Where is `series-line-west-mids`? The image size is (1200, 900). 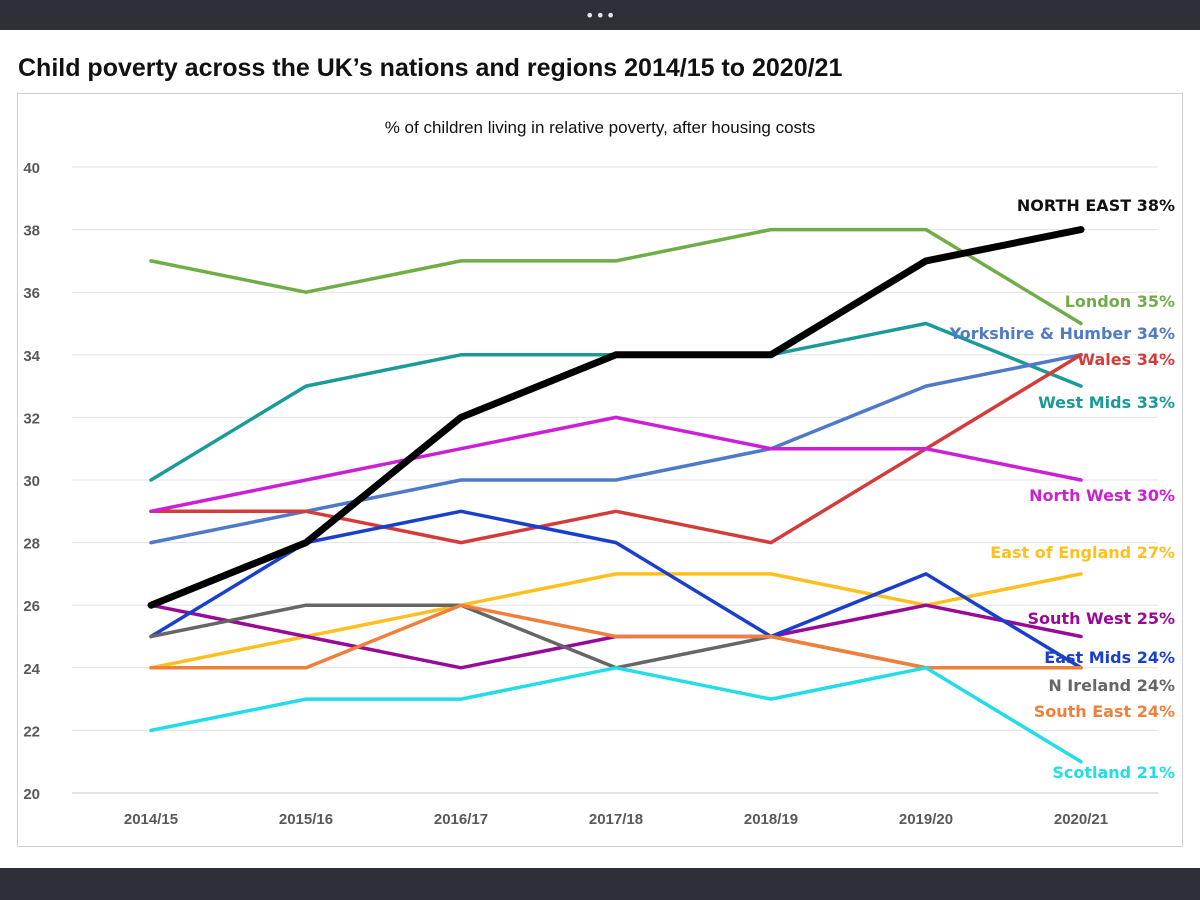 series-line-west-mids is located at coordinates (616, 401).